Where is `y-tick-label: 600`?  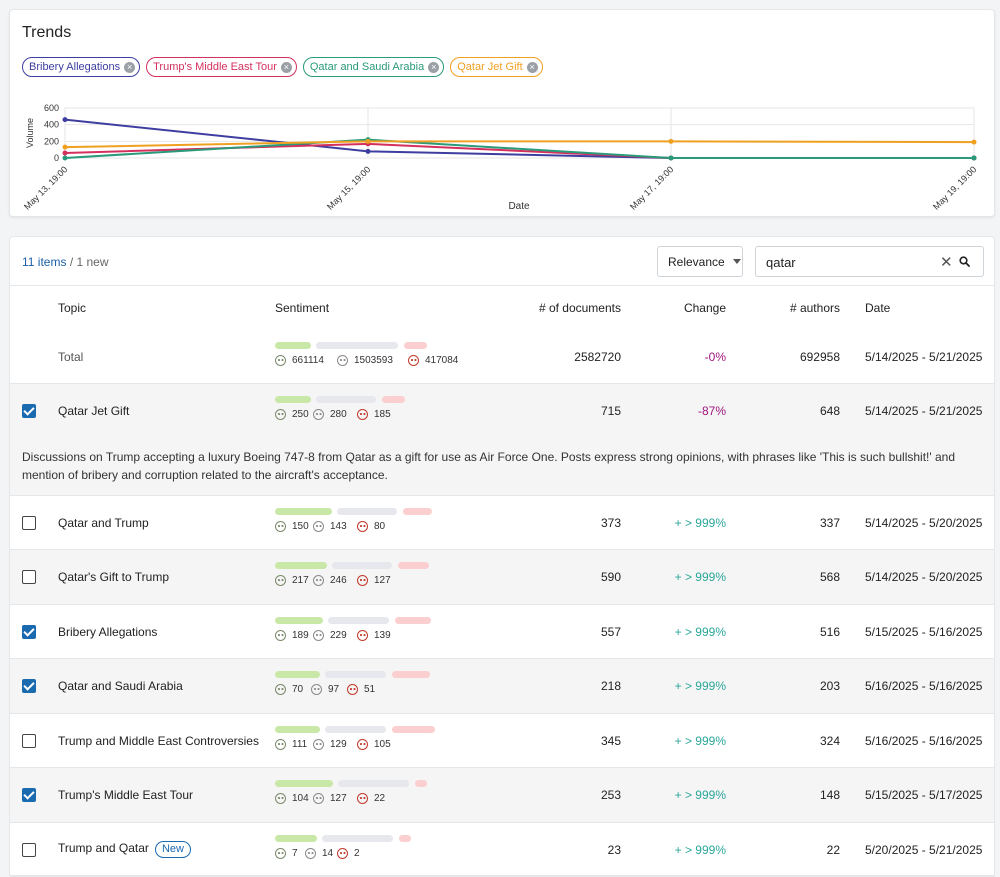 y-tick-label: 600 is located at coordinates (51, 108).